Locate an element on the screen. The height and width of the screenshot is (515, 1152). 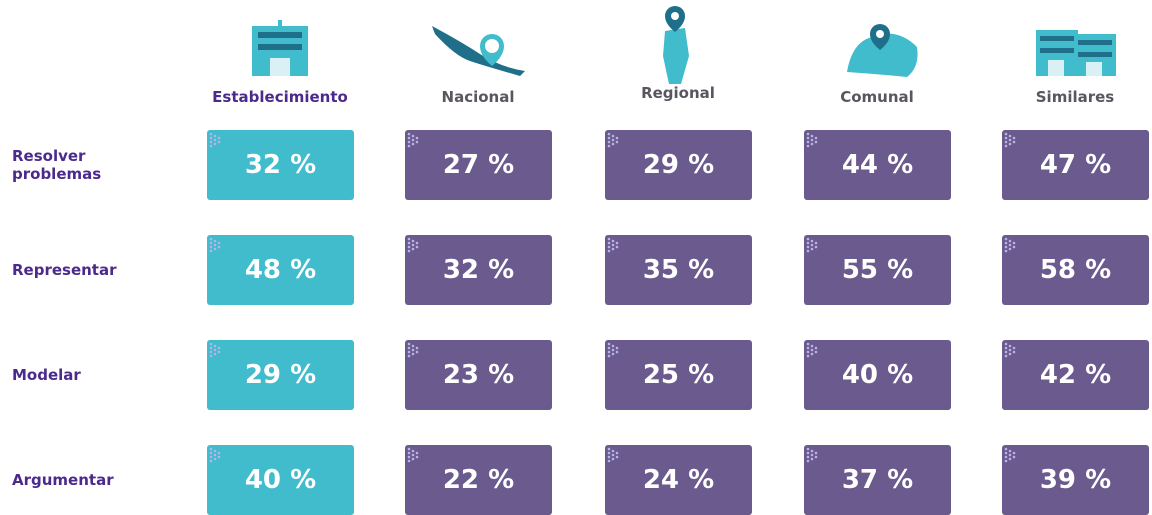
row-label: Modelar is located at coordinates (46, 375).